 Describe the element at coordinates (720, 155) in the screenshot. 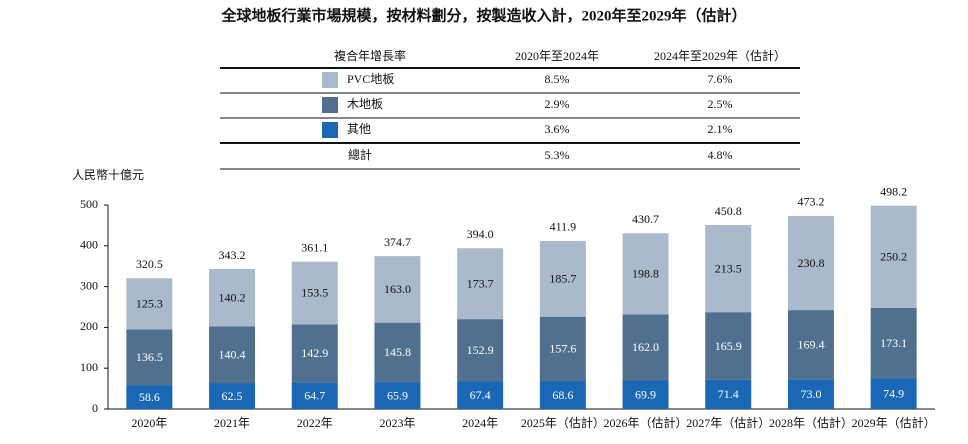

I see `table-cell: 4.8%` at that location.